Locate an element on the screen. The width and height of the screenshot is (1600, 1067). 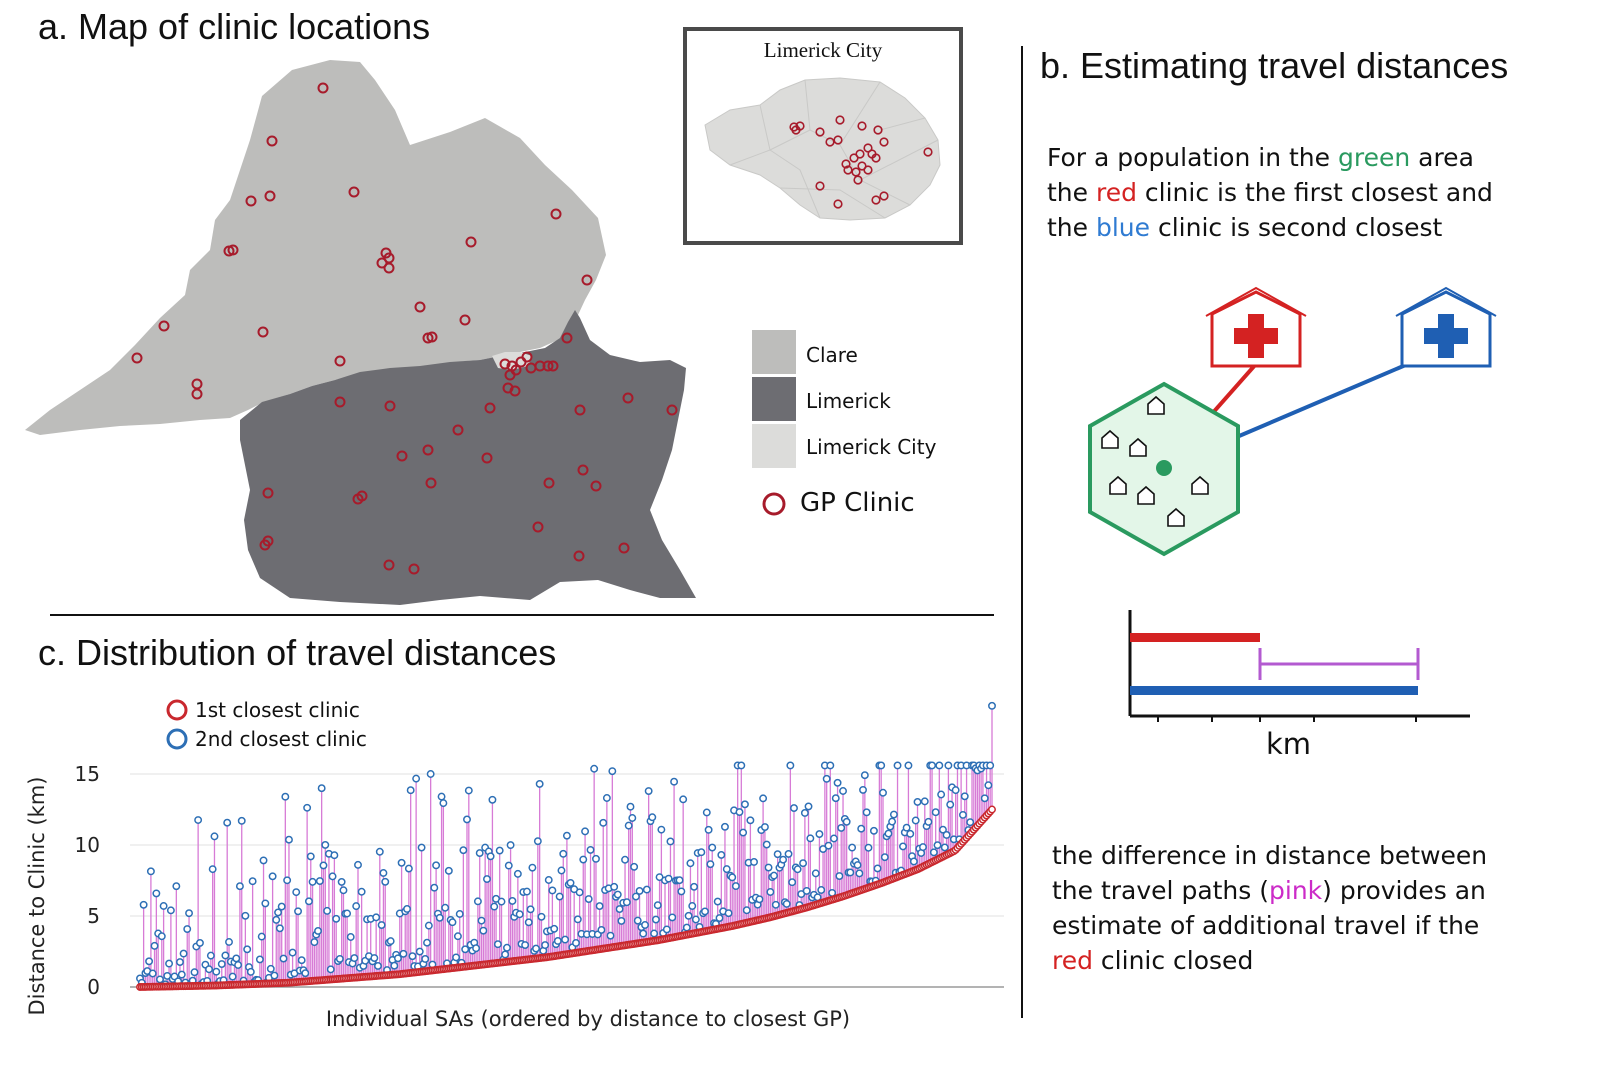
inset-clinic-marker is located at coordinates (876, 200).